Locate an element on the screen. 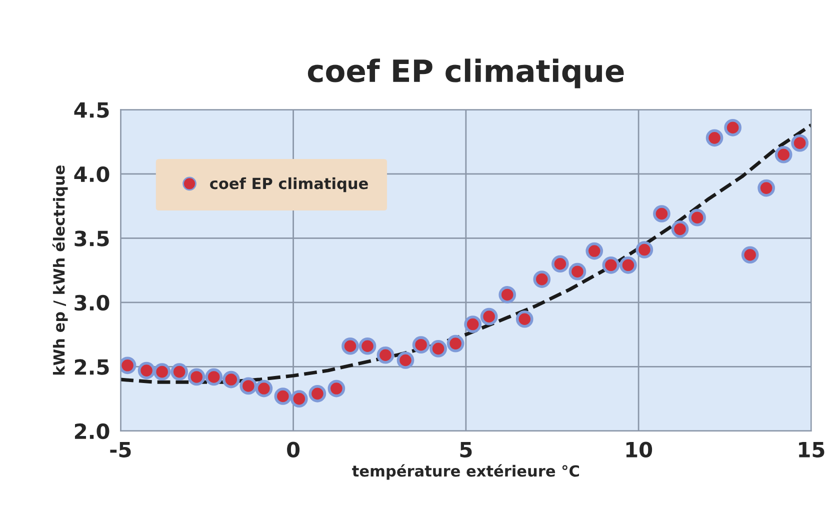  chart-title: coef EP climatique is located at coordinates (466, 73).